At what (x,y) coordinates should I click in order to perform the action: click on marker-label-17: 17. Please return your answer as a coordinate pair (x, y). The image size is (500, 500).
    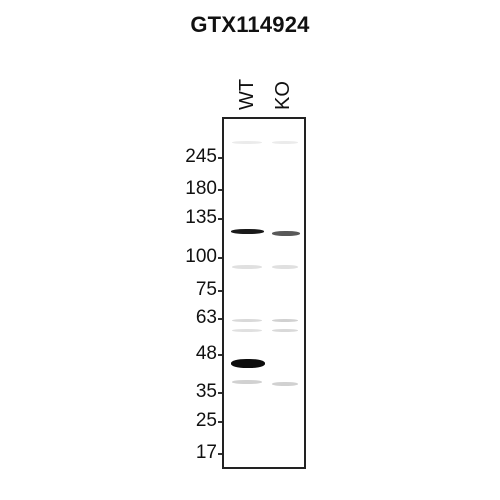
    Looking at the image, I should click on (206, 452).